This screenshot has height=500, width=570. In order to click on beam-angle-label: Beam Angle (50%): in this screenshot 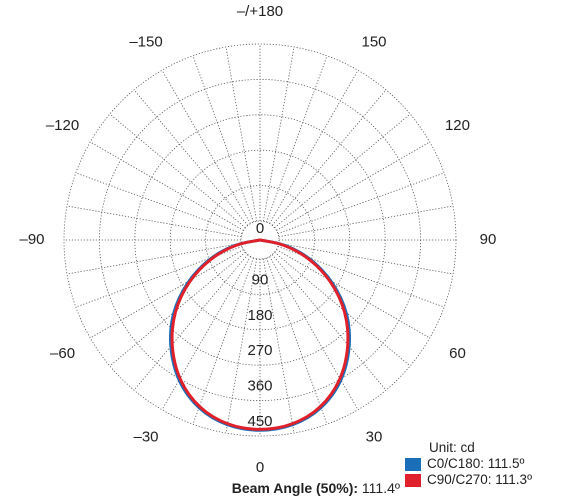, I will do `click(295, 488)`.